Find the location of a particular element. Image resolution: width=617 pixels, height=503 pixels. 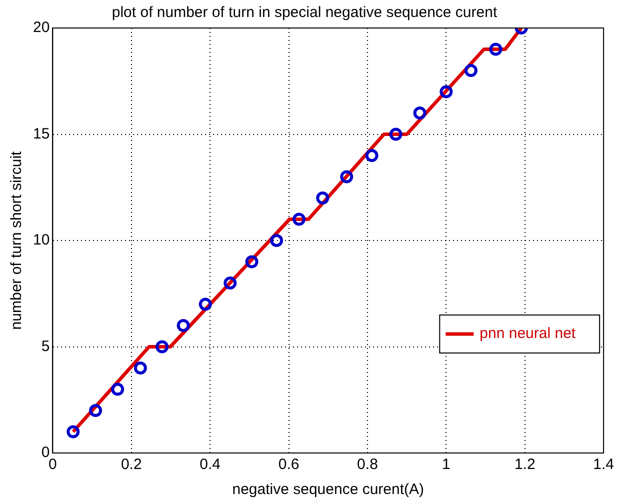

x-tick-label: 0.6 is located at coordinates (289, 465).